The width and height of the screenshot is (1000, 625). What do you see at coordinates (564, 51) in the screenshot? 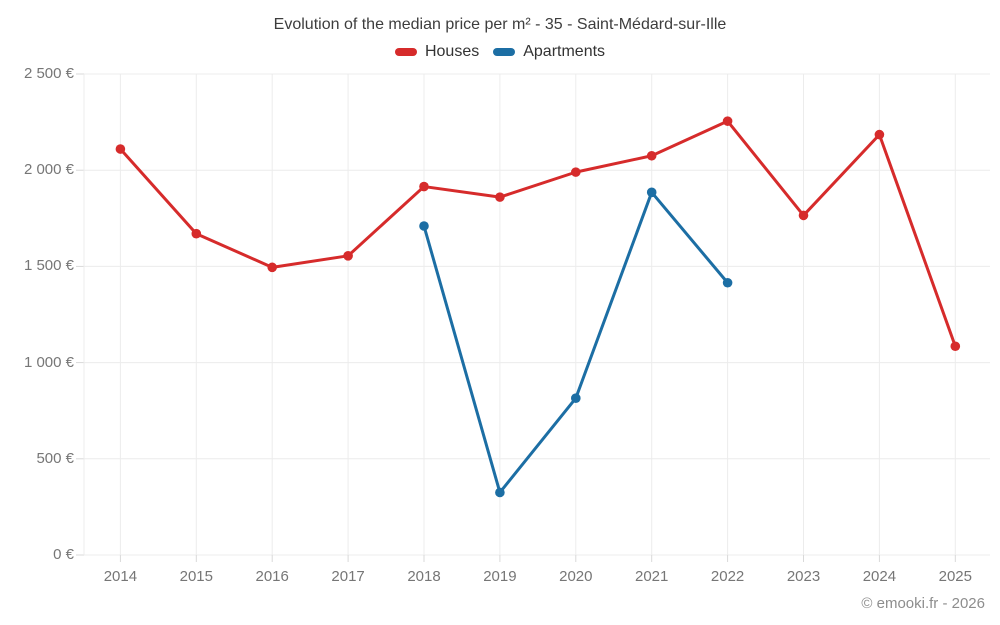
I see `legend-label-apartments: Apartments` at bounding box center [564, 51].